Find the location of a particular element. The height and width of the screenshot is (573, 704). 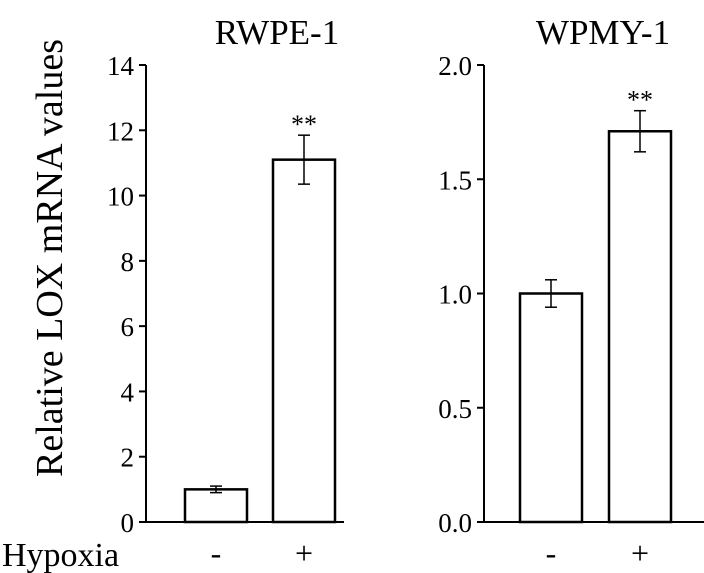

y-tick-label: 8 is located at coordinates (128, 262).